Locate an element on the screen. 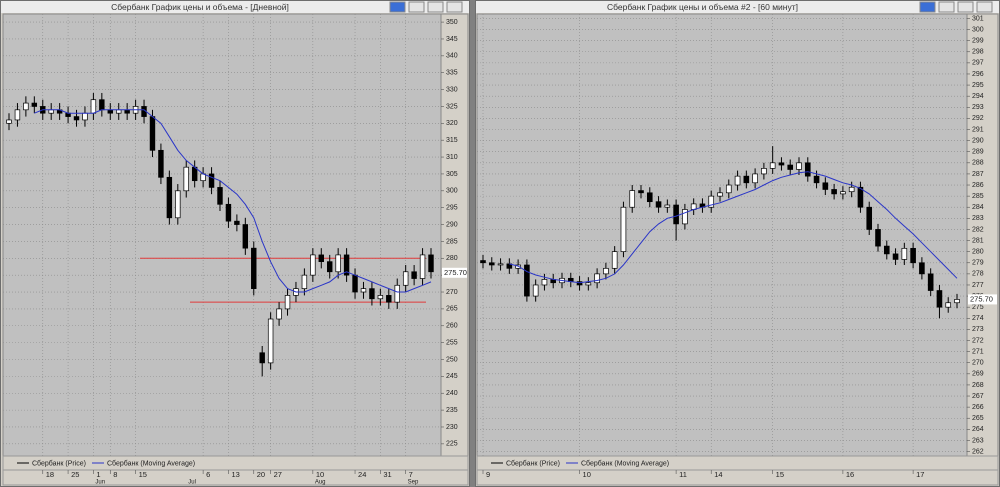 The width and height of the screenshot is (1000, 487). x-tick-label: 7 is located at coordinates (411, 474).